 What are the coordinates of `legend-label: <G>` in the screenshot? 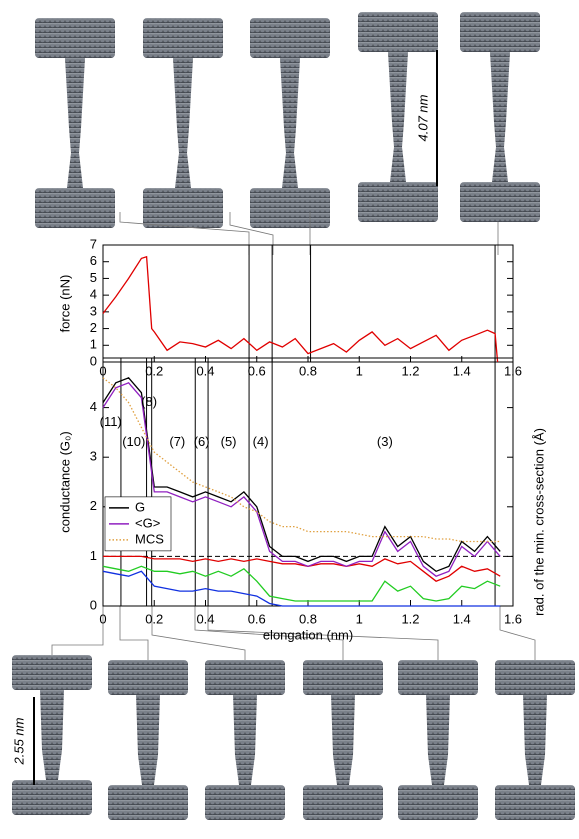 It's located at (147, 522).